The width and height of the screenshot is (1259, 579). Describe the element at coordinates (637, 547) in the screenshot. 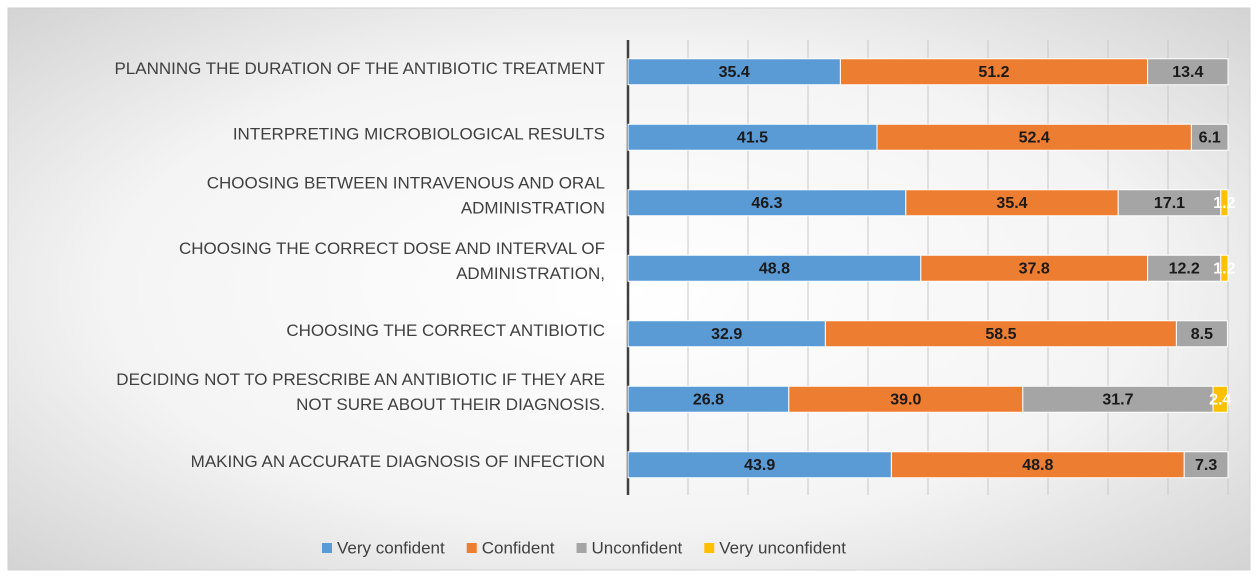

I see `legend-label: Unconfident` at that location.